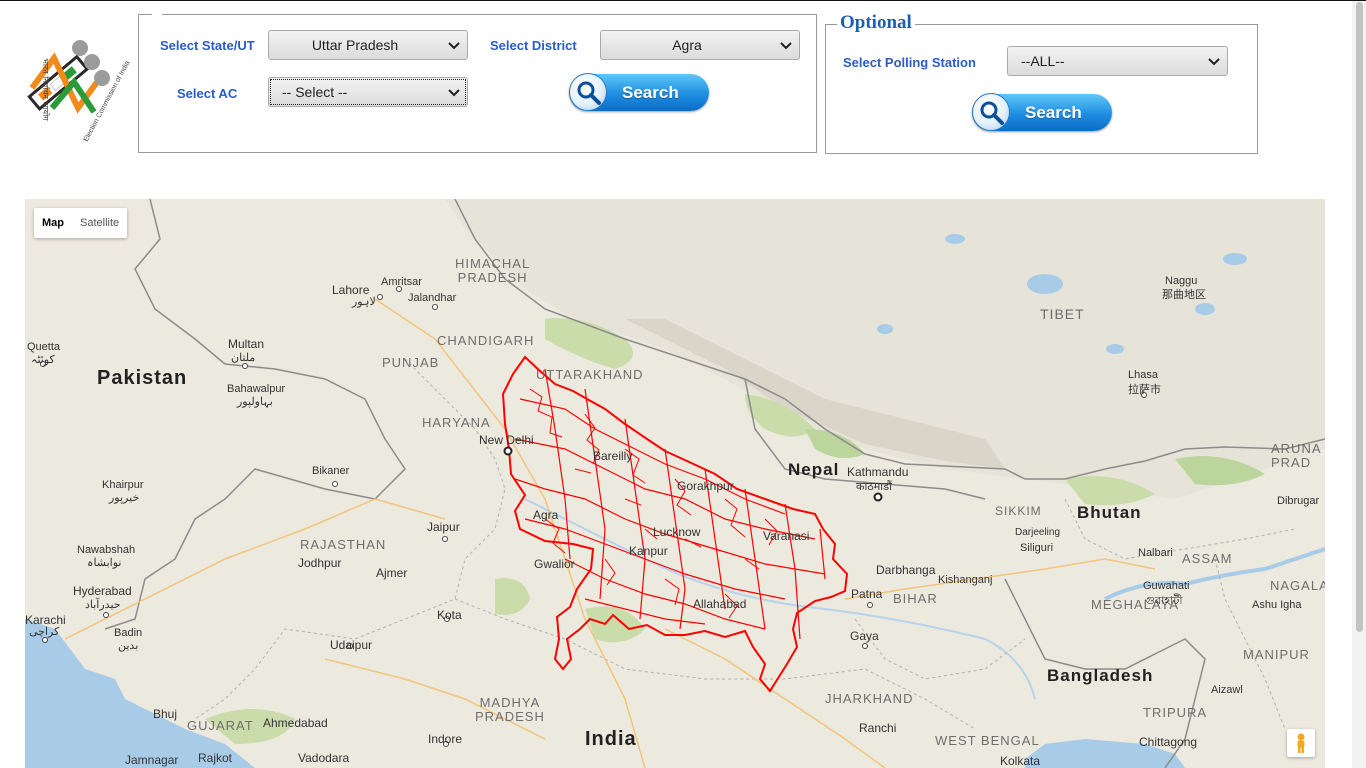  I want to click on state-label: Select State/UT, so click(207, 45).